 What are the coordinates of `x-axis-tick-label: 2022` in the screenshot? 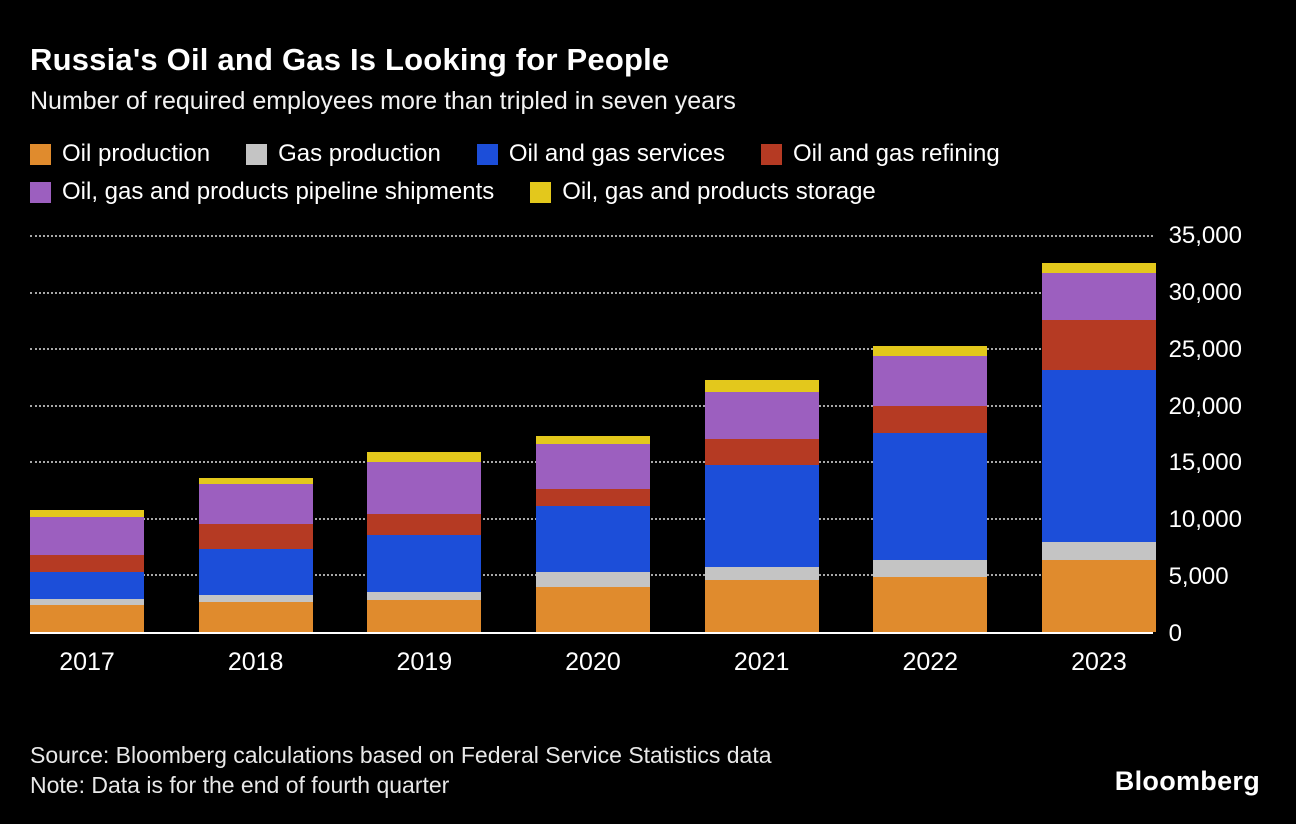 It's located at (930, 662).